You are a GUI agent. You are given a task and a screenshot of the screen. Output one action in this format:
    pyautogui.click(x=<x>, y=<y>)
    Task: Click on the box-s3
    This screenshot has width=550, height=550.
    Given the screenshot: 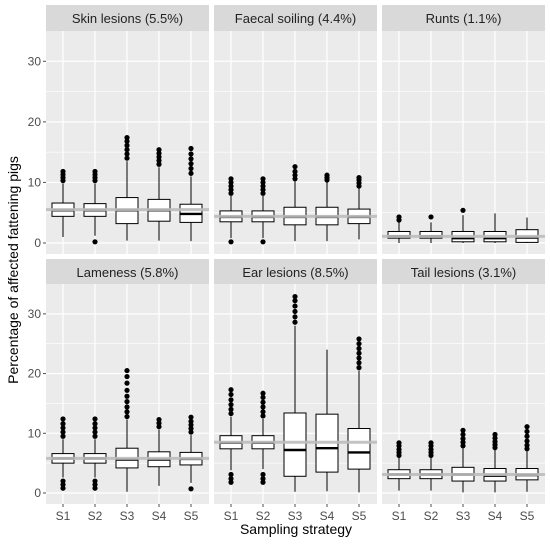 What is the action you would take?
    pyautogui.click(x=295, y=392)
    